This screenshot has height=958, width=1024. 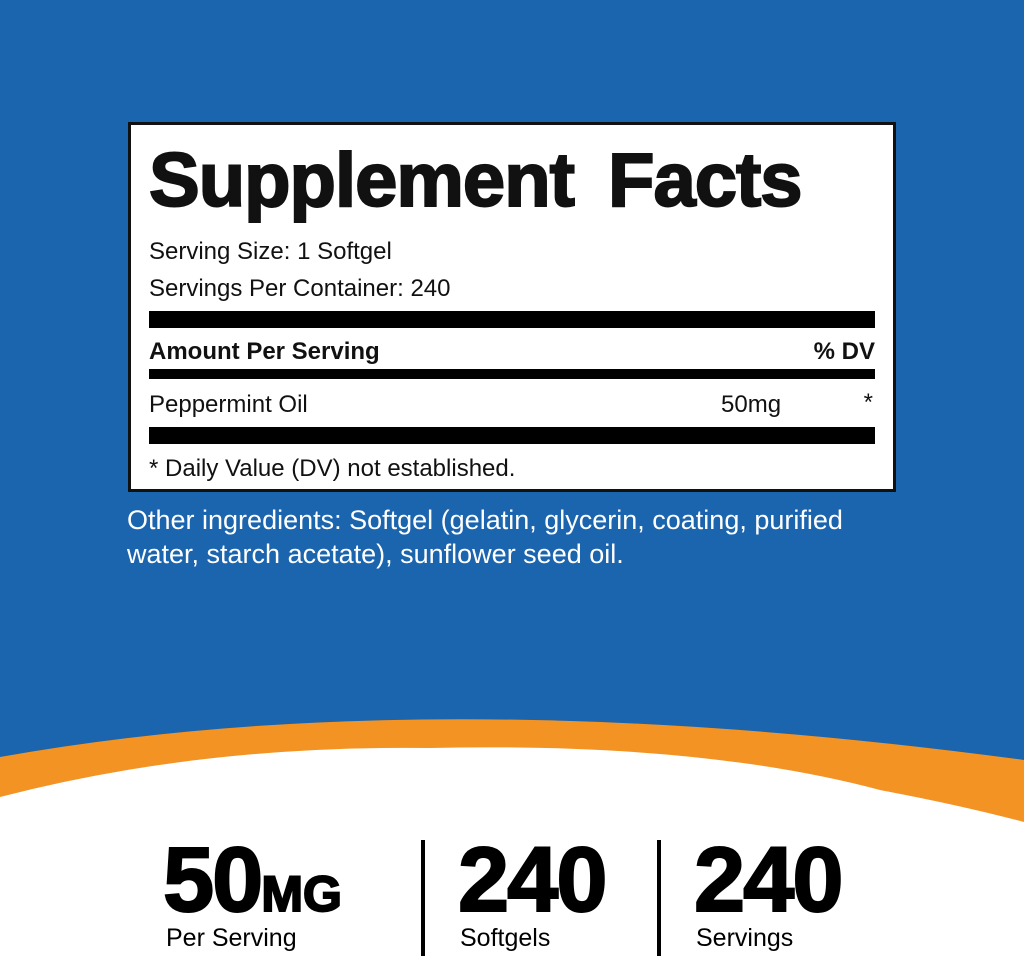 I want to click on stat-servings-value: 240, so click(x=768, y=880).